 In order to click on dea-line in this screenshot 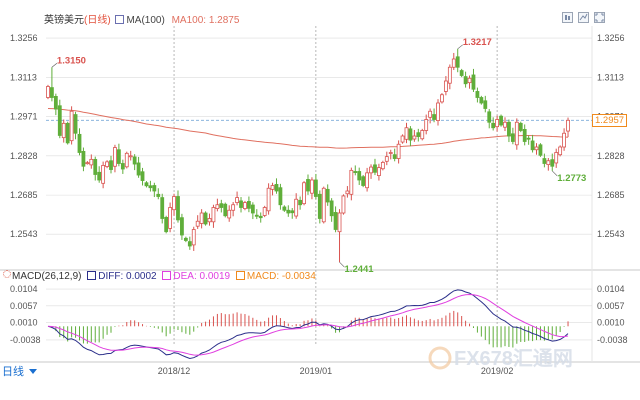, I will do `click(308, 324)`.